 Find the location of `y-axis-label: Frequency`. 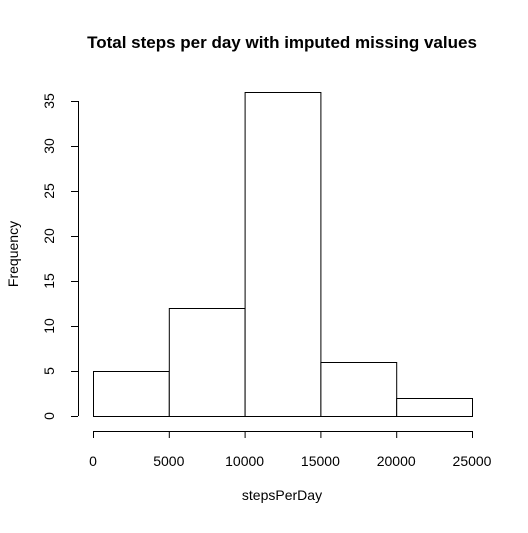

y-axis-label: Frequency is located at coordinates (13, 254).